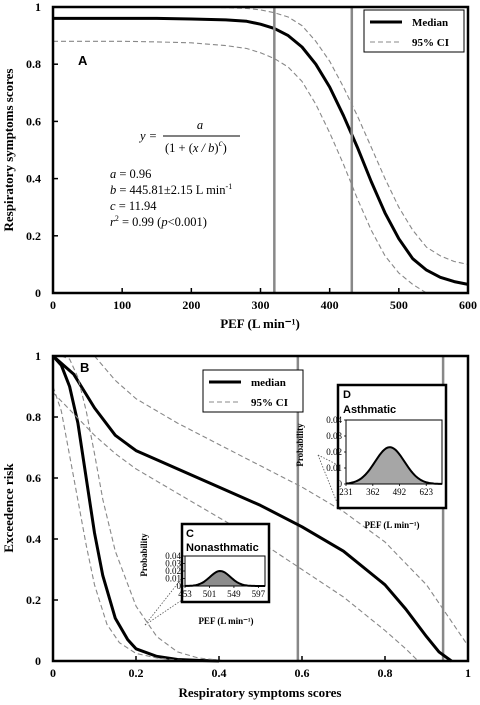 The image size is (480, 705). What do you see at coordinates (334, 436) in the screenshot?
I see `inset-y-tick-label: 0.03` at bounding box center [334, 436].